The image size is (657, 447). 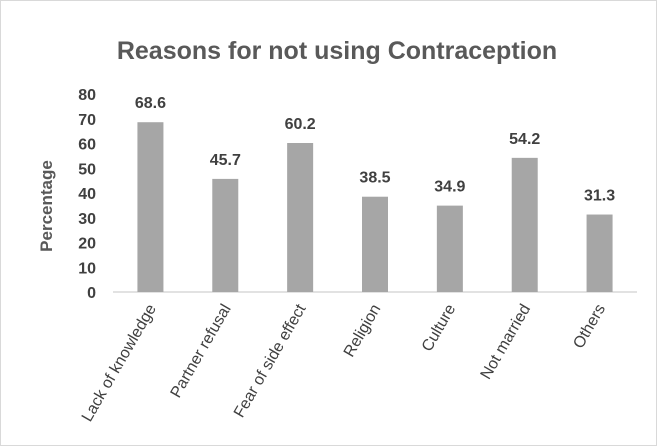 I want to click on data-label: 38.5, so click(x=374, y=178).